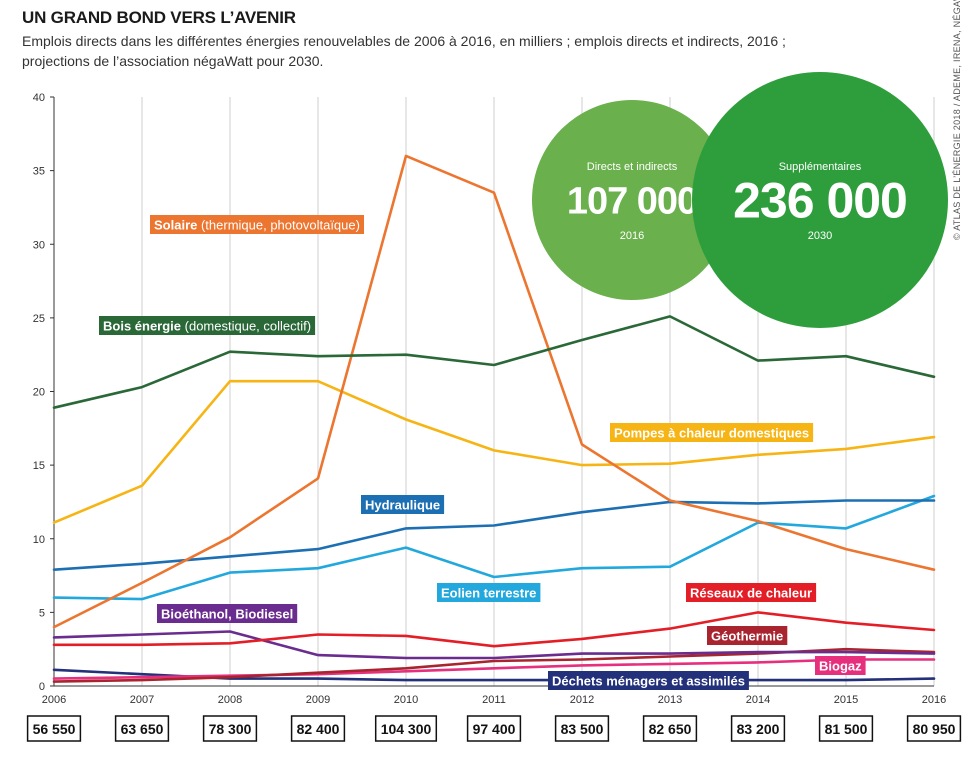  I want to click on series-label-text: Hydraulique, so click(402, 505).